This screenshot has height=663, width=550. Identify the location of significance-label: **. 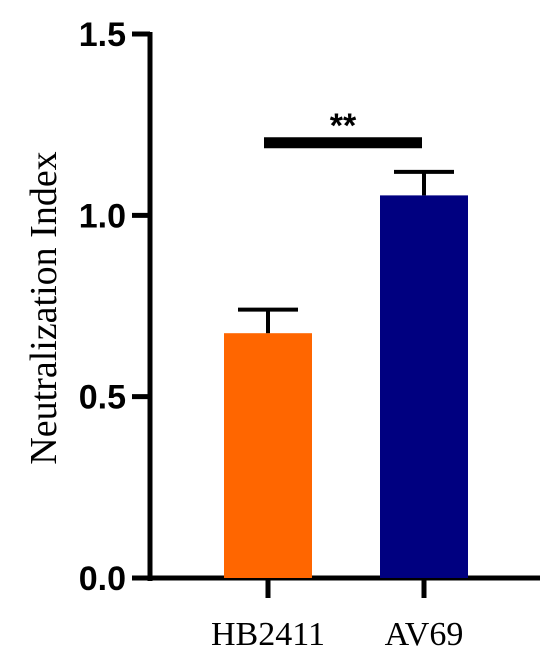
(343, 126).